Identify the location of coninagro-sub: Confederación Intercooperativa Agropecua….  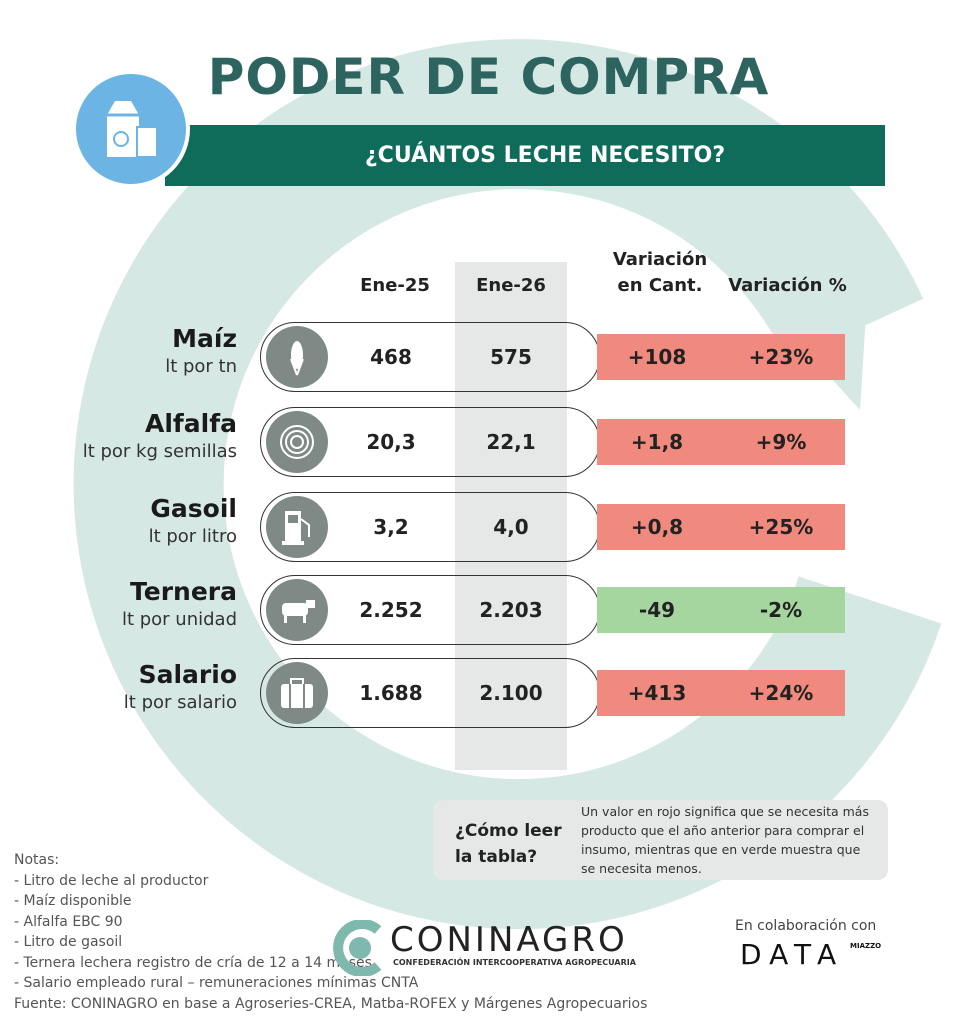
(514, 962).